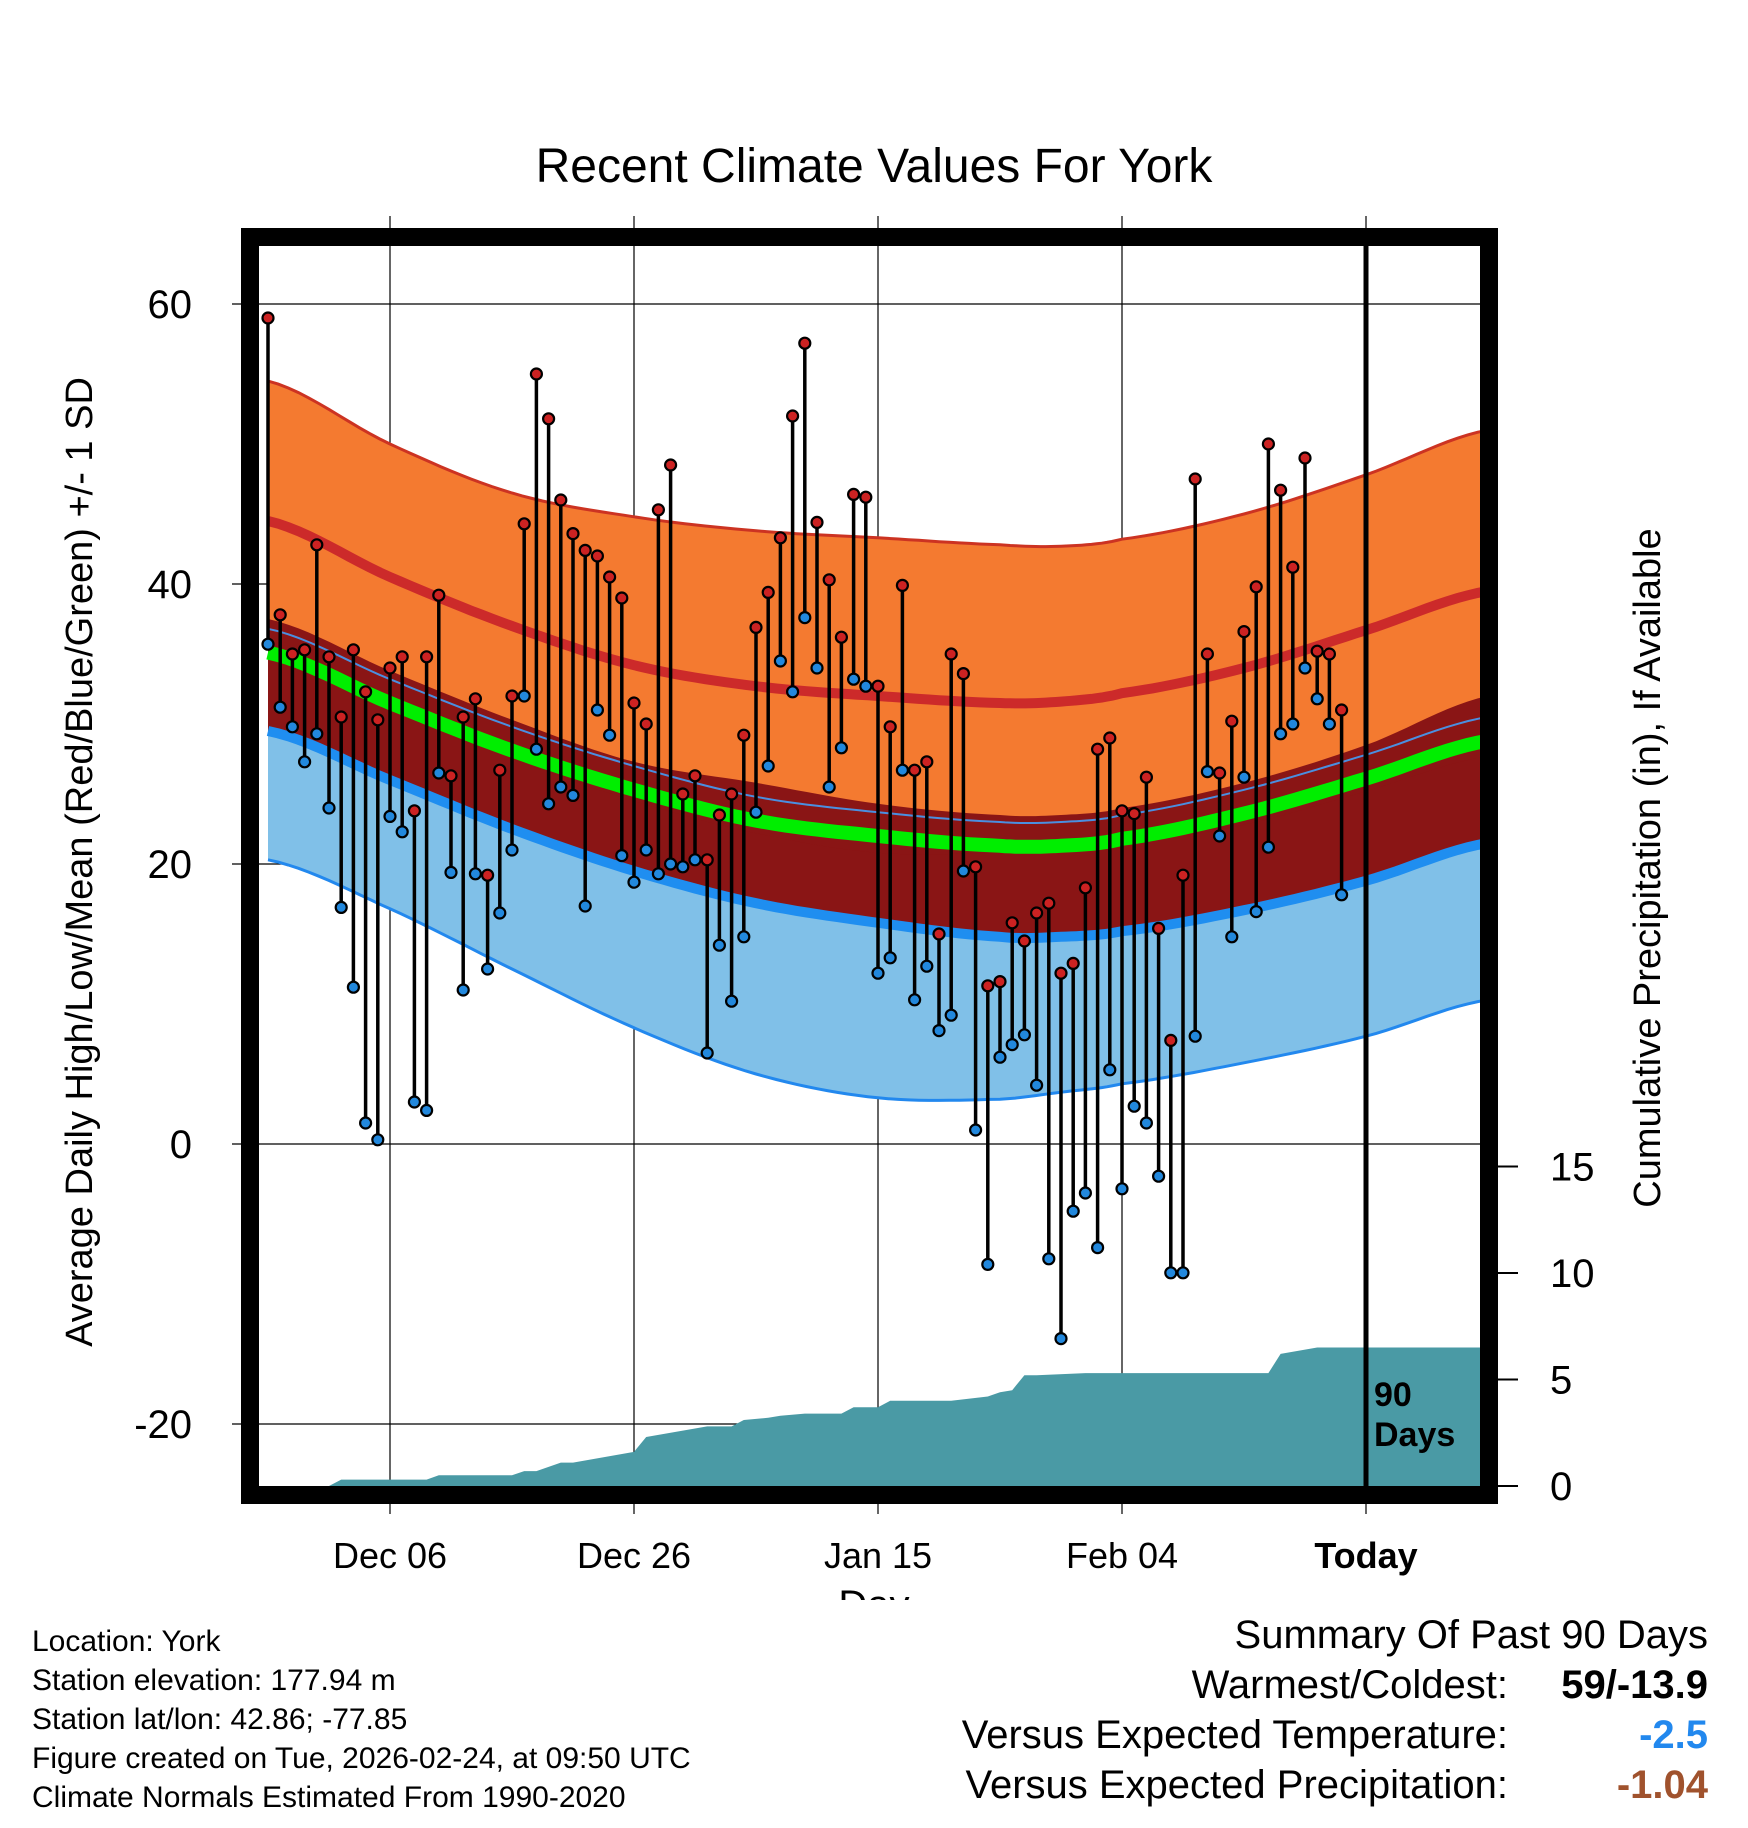 The image size is (1748, 1828). Describe the element at coordinates (634, 1555) in the screenshot. I see `x-tick-label: Dec 26` at that location.